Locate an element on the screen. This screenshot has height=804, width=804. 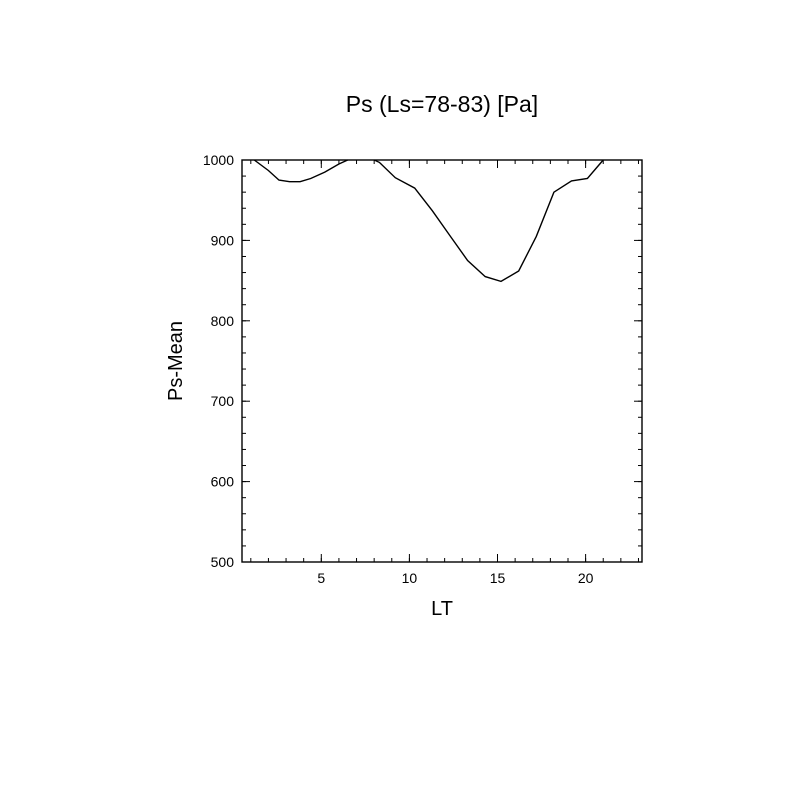
x-tick-label: 15 is located at coordinates (498, 578).